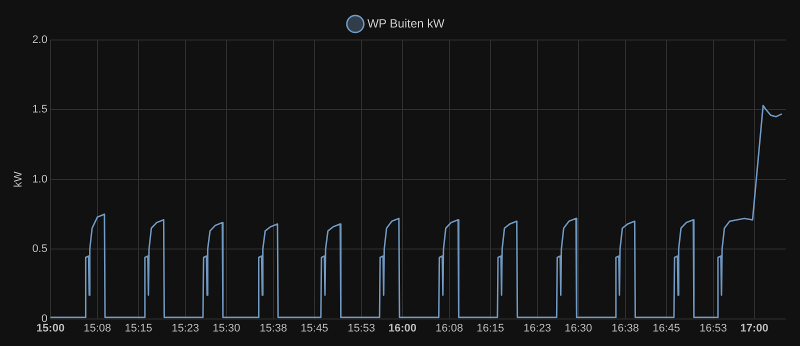 Image resolution: width=800 pixels, height=346 pixels. I want to click on y-axis-title: kW, so click(18, 179).